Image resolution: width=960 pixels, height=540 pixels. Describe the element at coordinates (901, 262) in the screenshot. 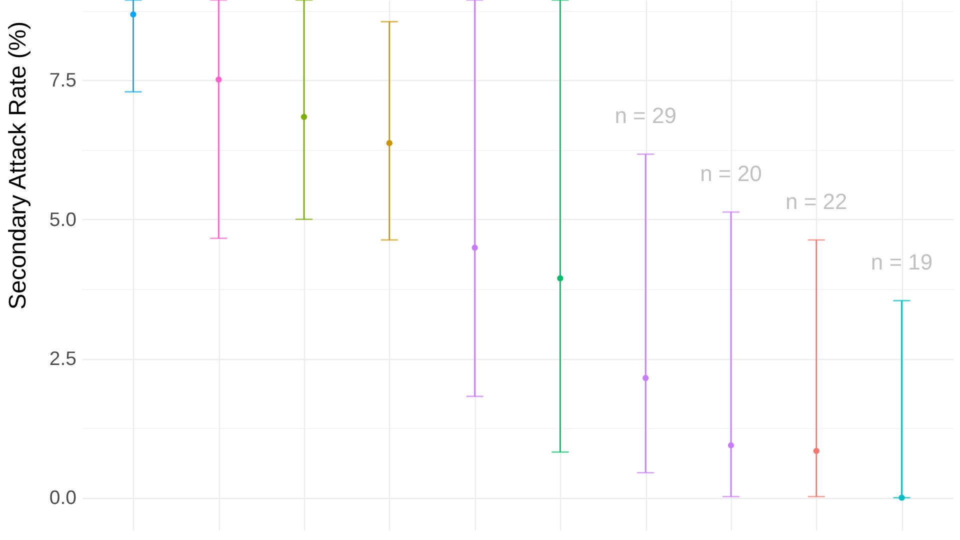

I see `annotation: n = 19` at that location.